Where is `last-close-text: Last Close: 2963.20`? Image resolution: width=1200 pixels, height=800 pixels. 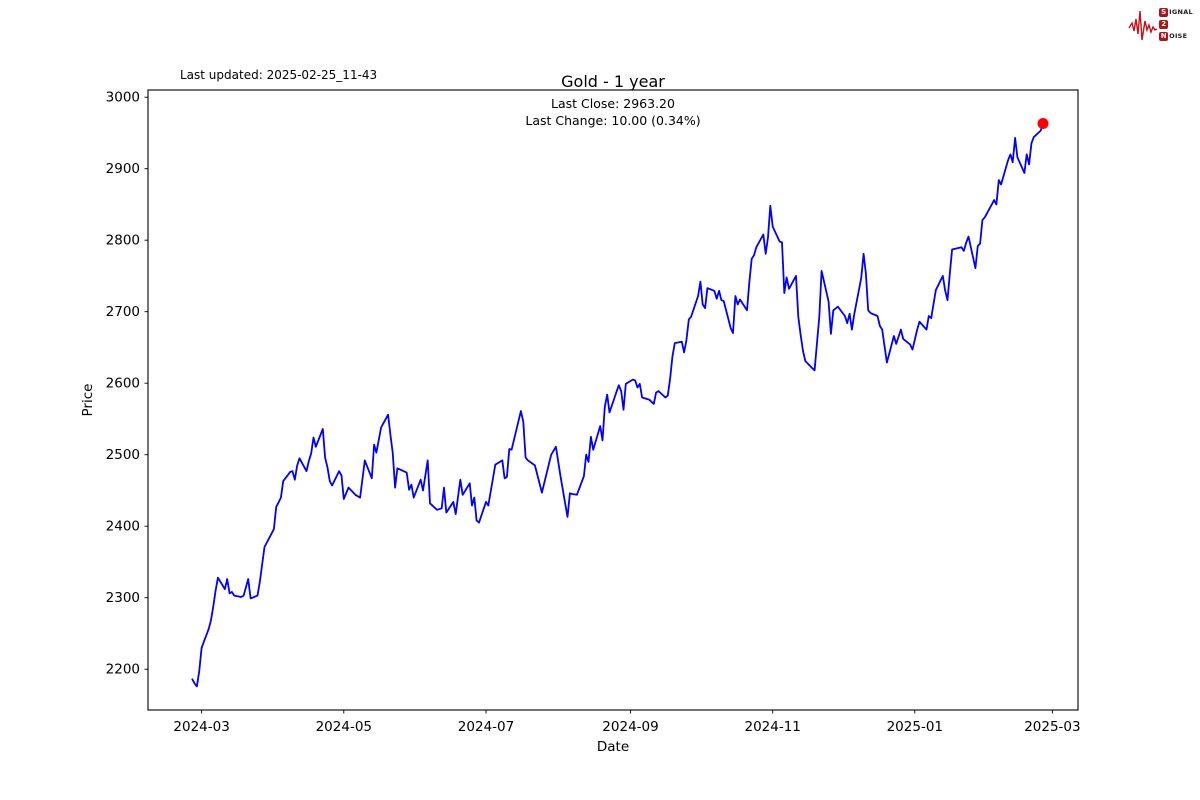
last-close-text: Last Close: 2963.20 is located at coordinates (613, 103).